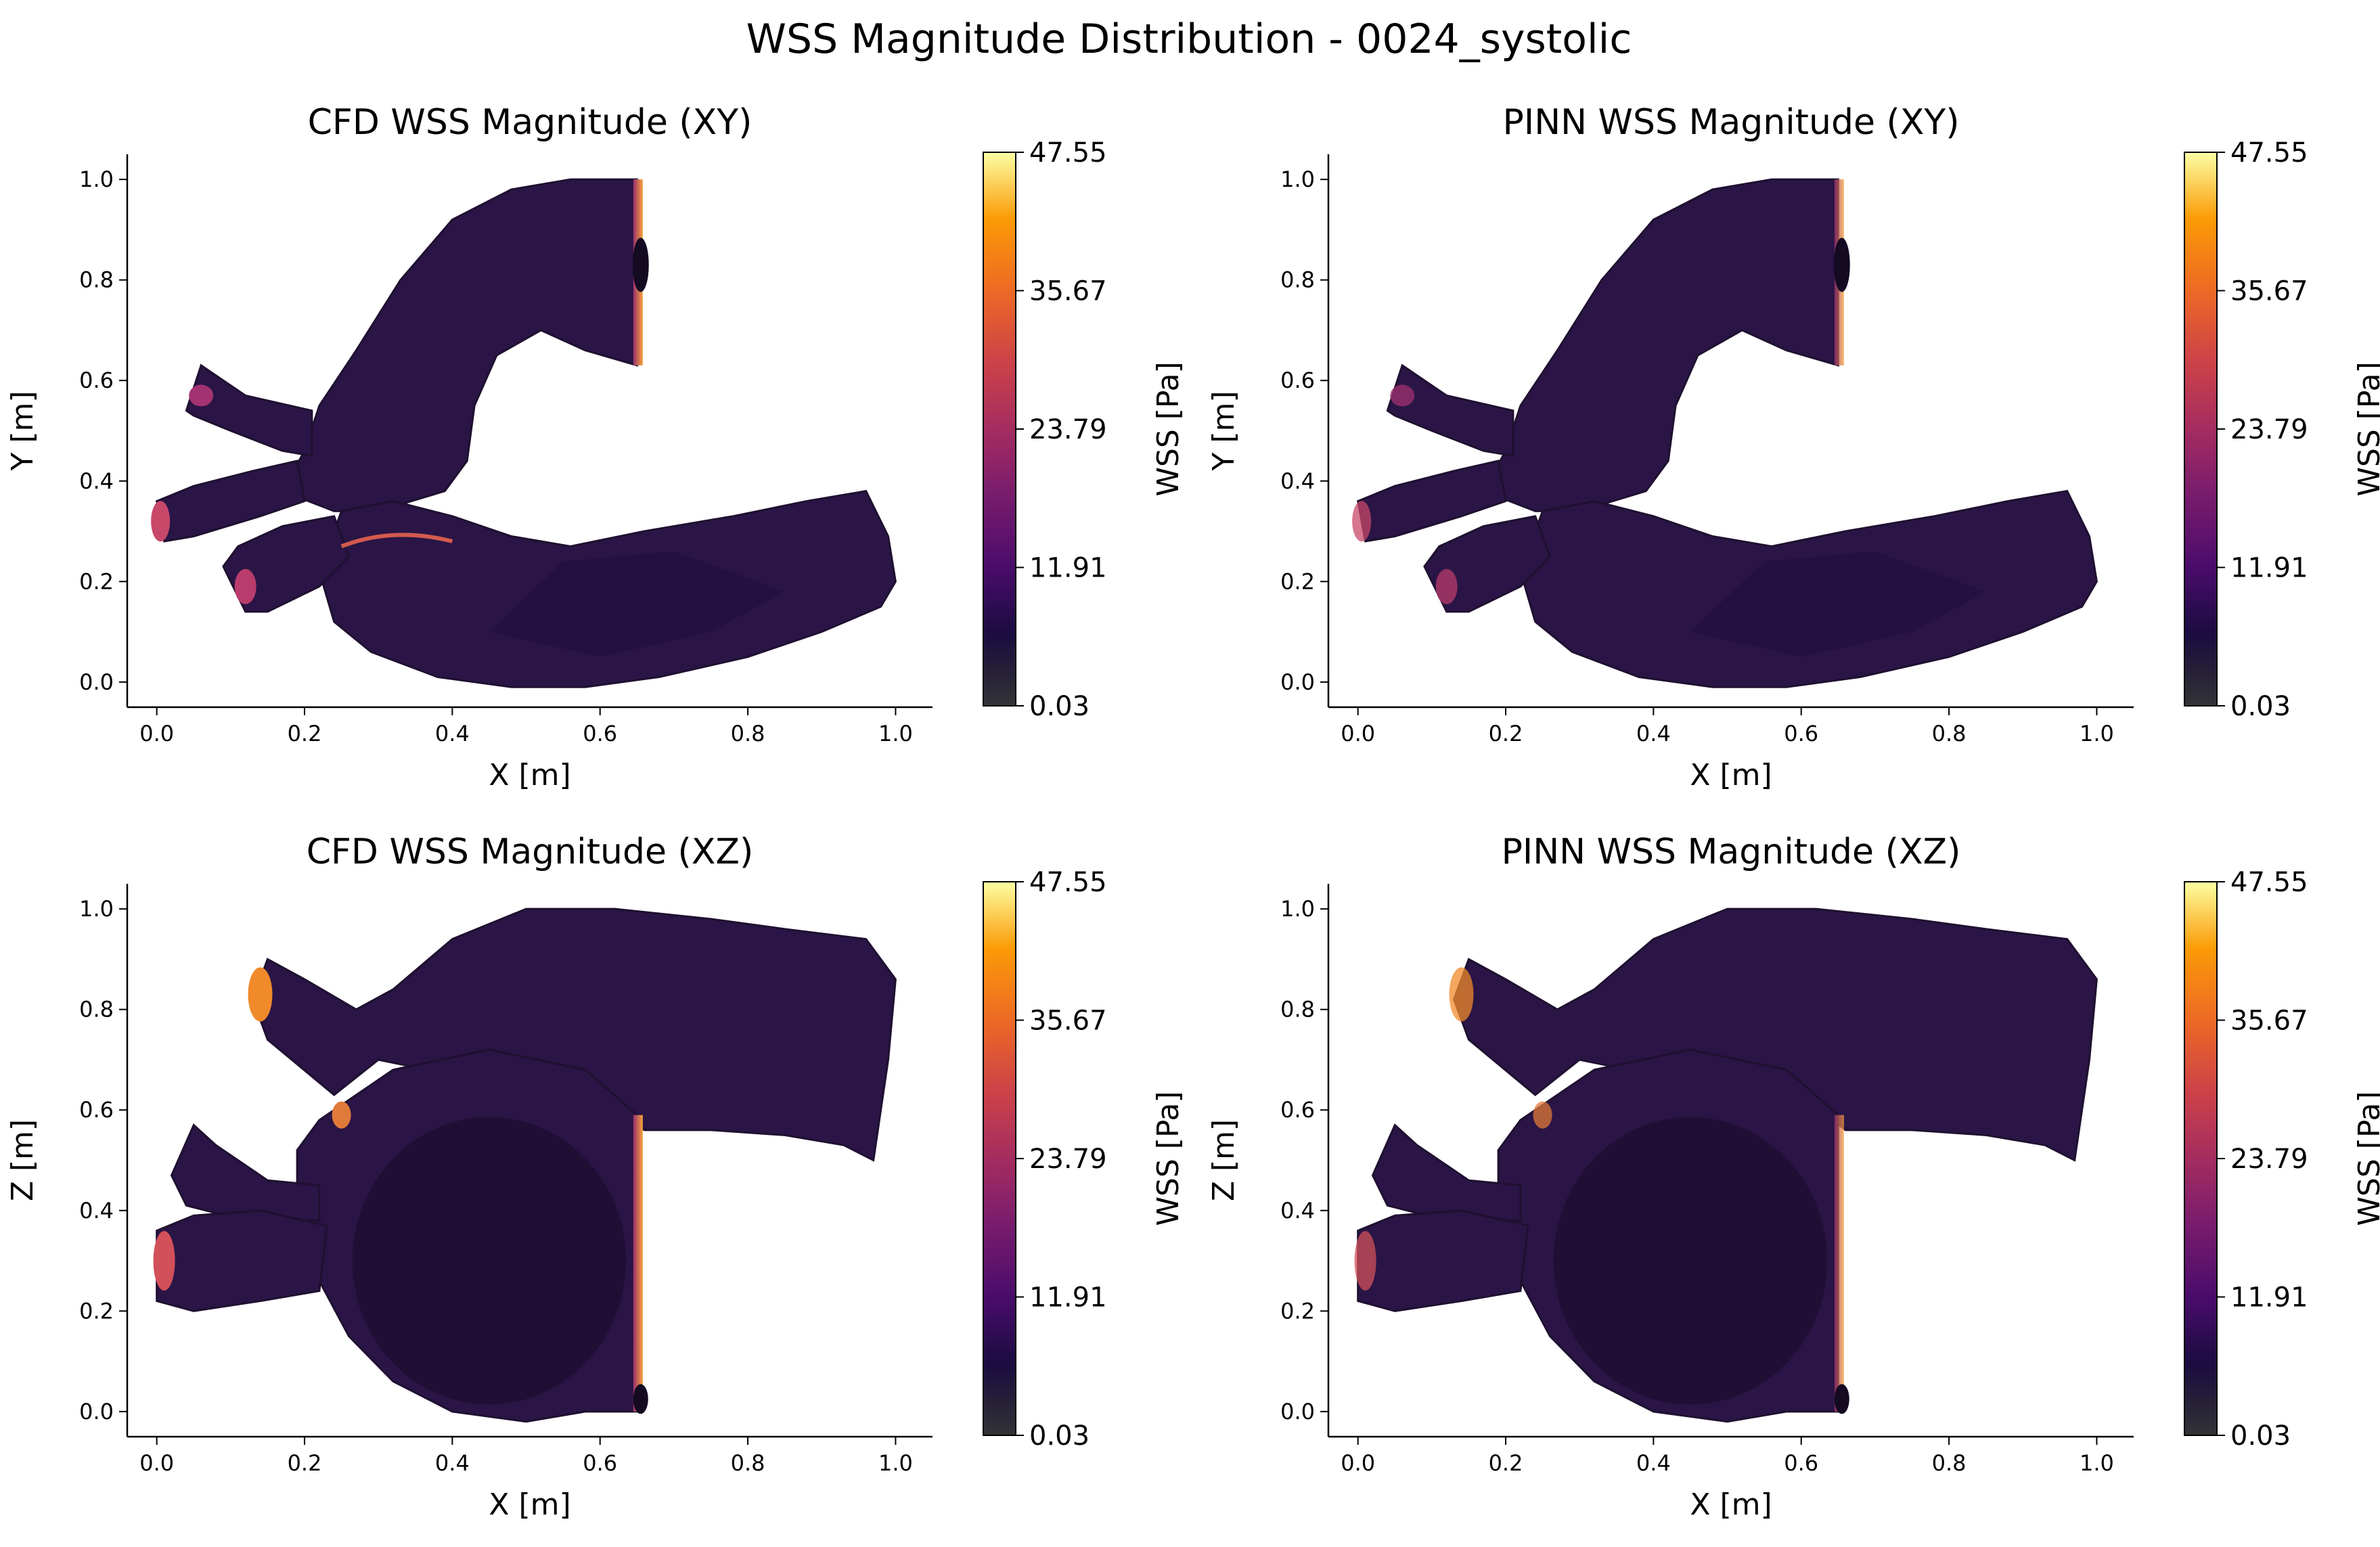  What do you see at coordinates (1732, 852) in the screenshot?
I see `panel-title: PINN WSS Magnitude (XZ)` at bounding box center [1732, 852].